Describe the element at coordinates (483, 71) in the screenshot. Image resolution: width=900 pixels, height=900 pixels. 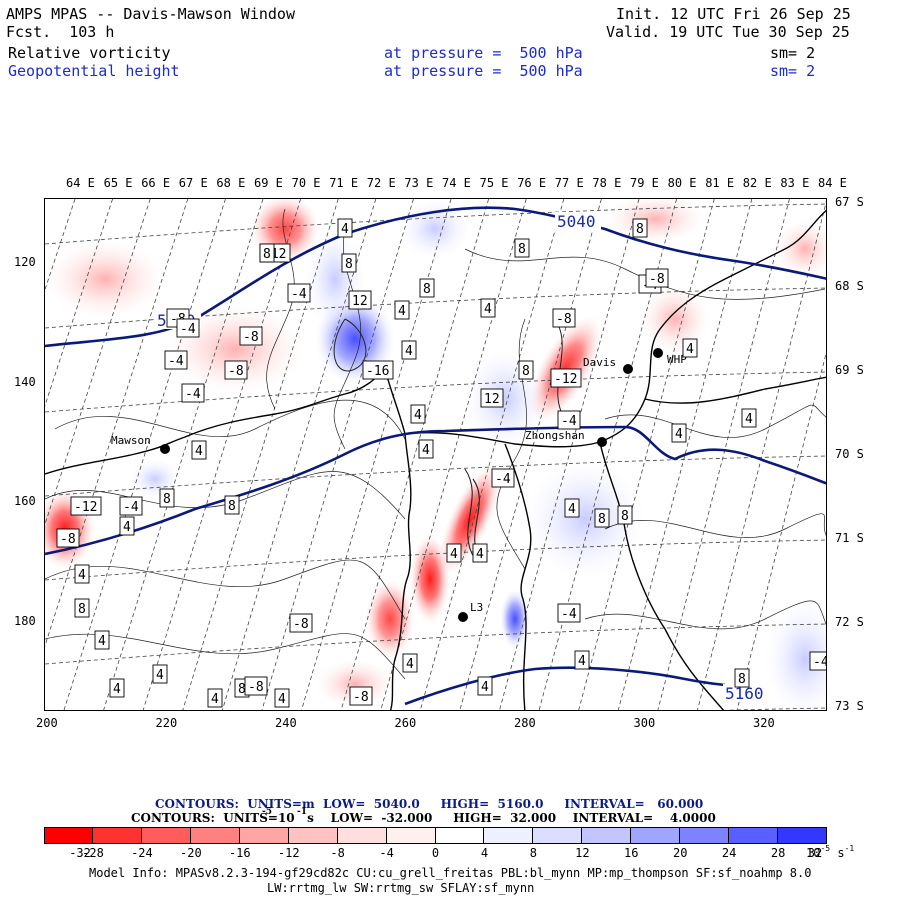
I see `field2-pressure: at pressure = 500 hPa` at that location.